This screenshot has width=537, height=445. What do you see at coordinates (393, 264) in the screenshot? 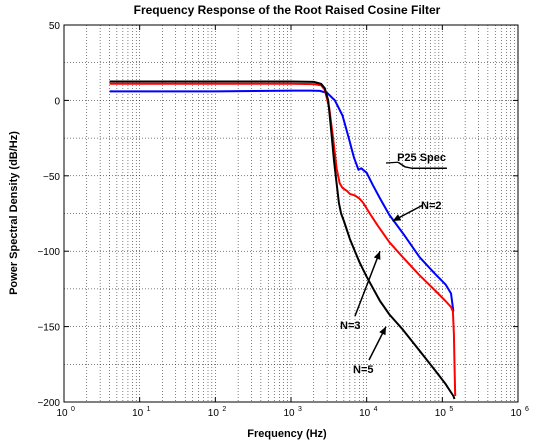
I see `annotations-group: P25 Spec N=2 N=3 N=5` at bounding box center [393, 264].